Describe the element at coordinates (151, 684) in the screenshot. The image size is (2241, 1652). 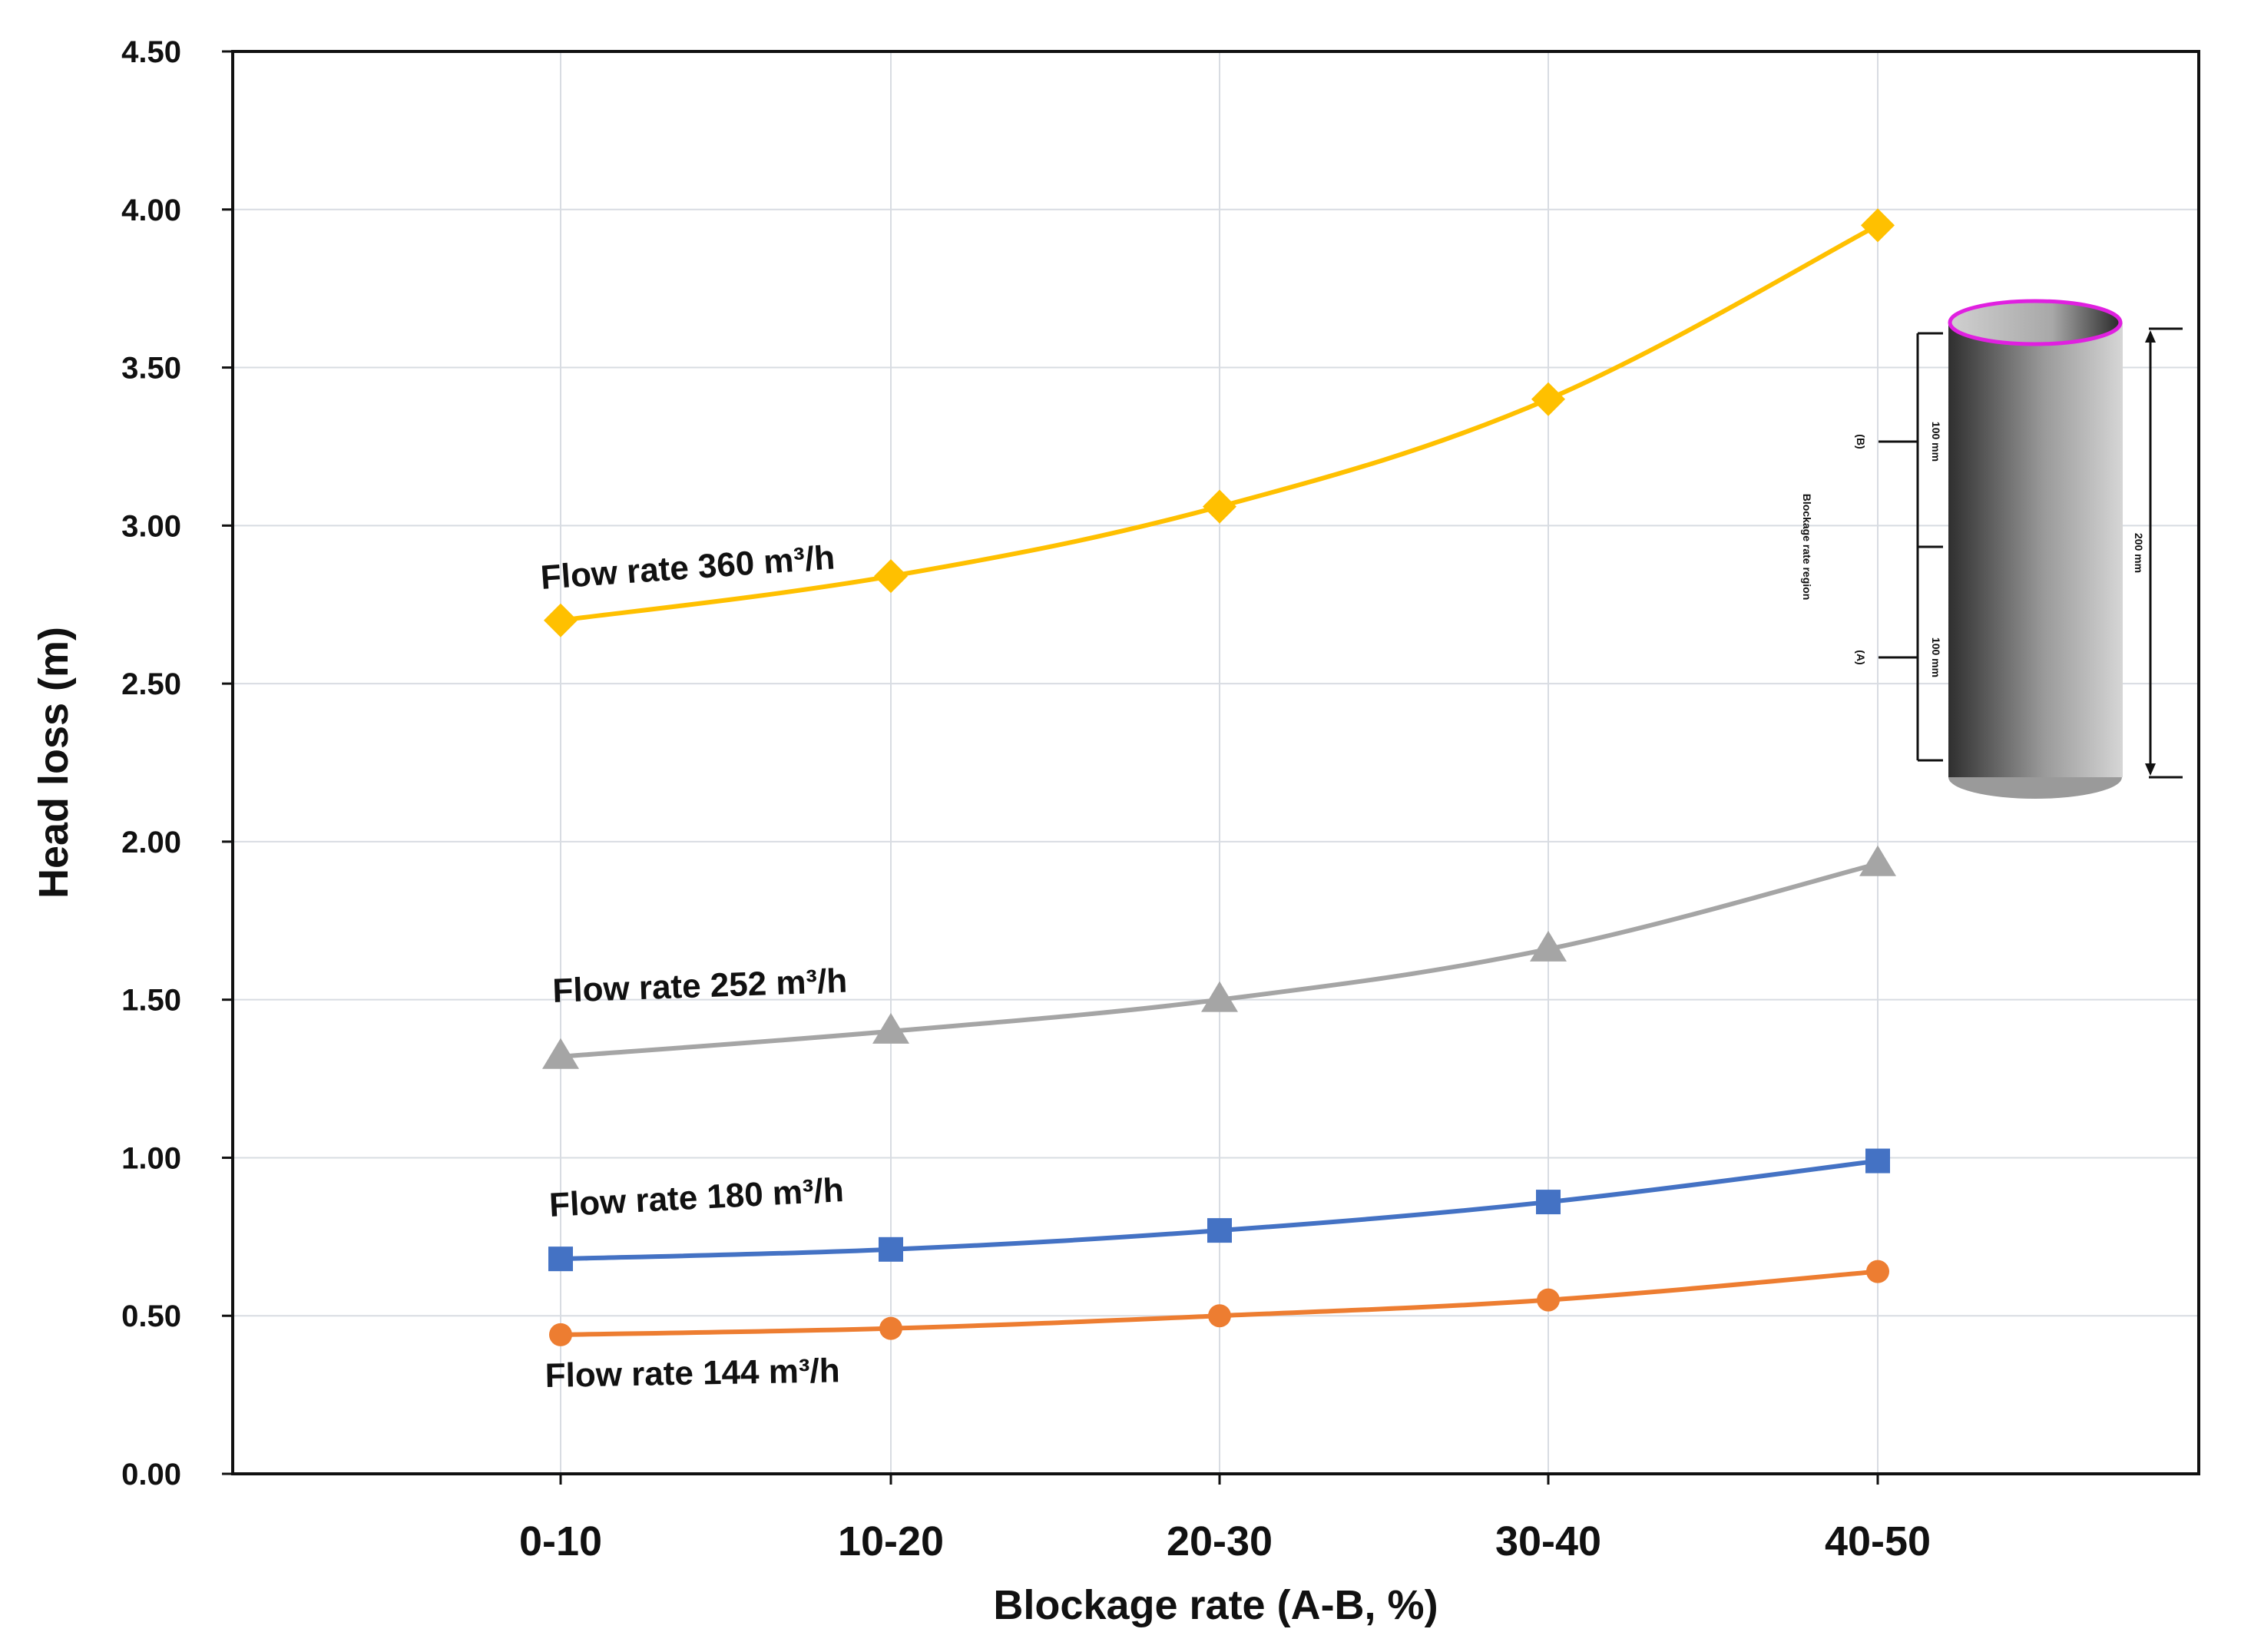
I see `y-tick-label: 2.50` at that location.